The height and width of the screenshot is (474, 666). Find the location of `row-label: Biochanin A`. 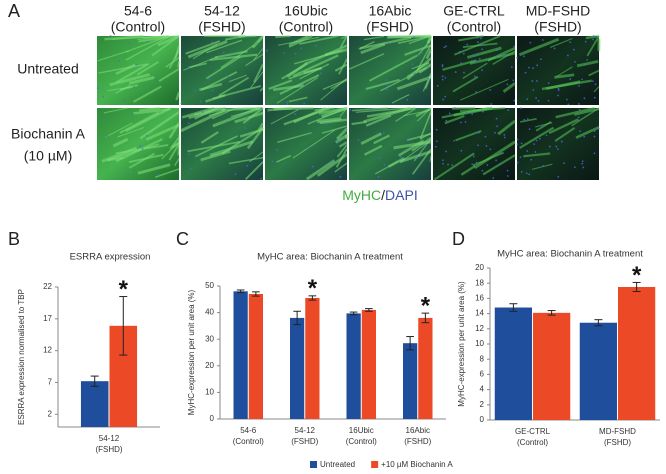

row-label: Biochanin A is located at coordinates (48, 134).